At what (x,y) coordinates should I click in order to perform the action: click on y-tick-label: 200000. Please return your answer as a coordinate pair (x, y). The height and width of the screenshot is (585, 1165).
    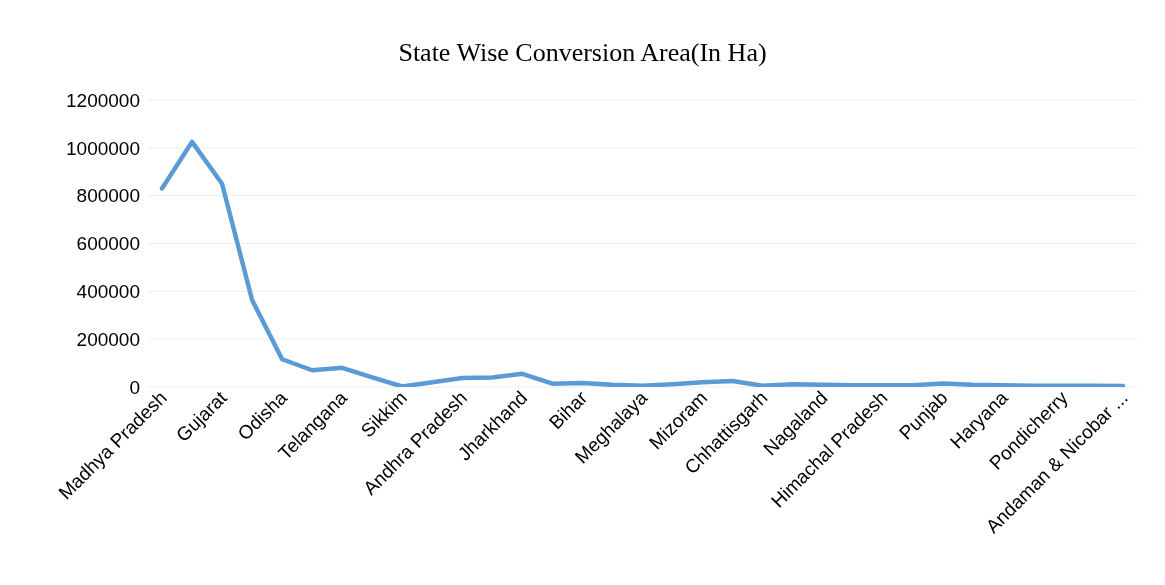
    Looking at the image, I should click on (108, 339).